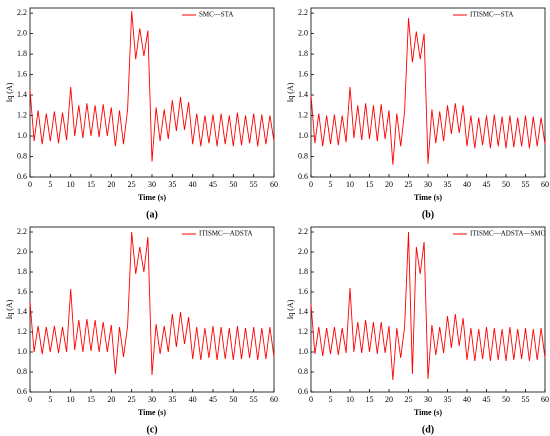 This screenshot has height=436, width=550. I want to click on legend-label: ITISMC—STA, so click(491, 15).